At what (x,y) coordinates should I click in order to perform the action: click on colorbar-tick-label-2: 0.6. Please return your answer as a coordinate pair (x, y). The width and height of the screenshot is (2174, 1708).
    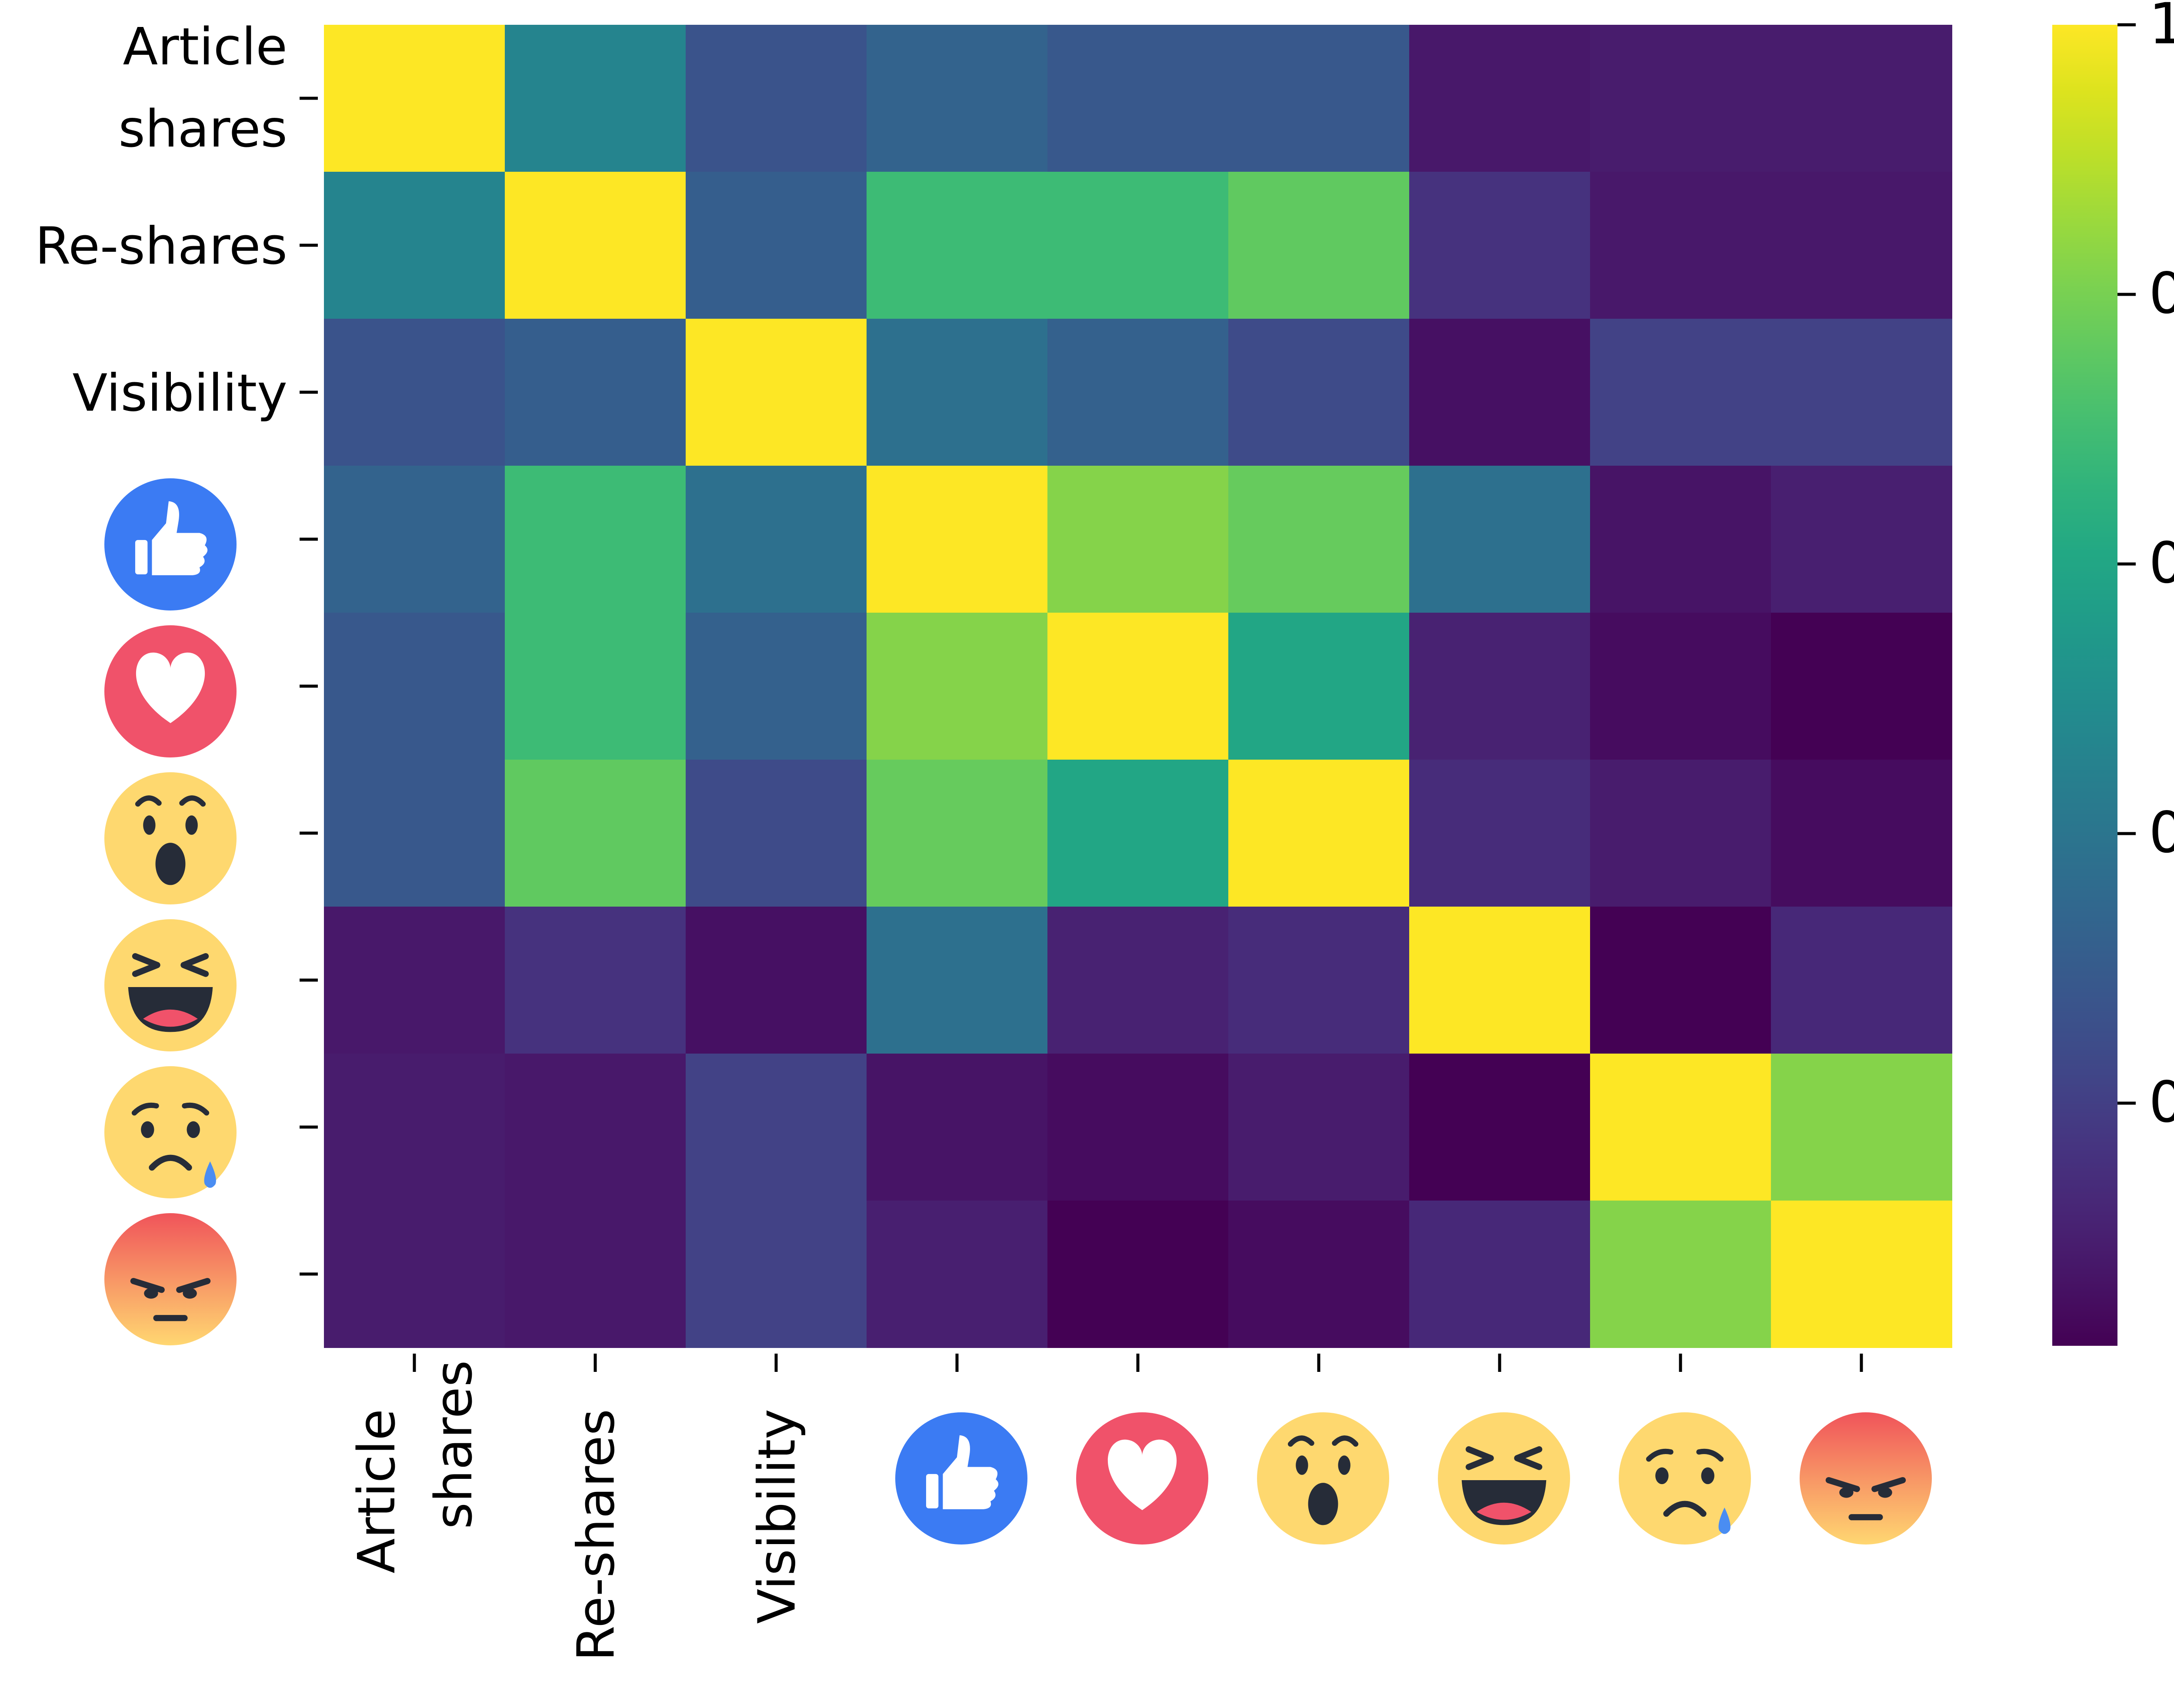
    Looking at the image, I should click on (2161, 563).